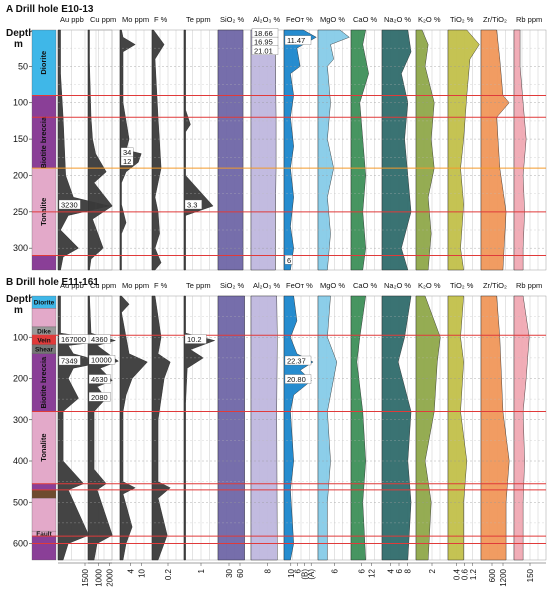 This screenshot has width=550, height=597. I want to click on annotation-A-2: 12, so click(127, 161).